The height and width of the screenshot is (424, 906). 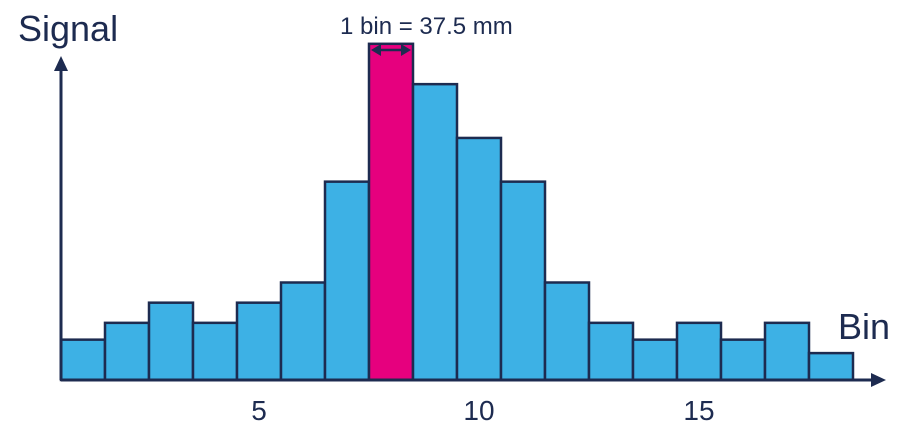 I want to click on tick-labels-group: 5 10 15, so click(x=482, y=409).